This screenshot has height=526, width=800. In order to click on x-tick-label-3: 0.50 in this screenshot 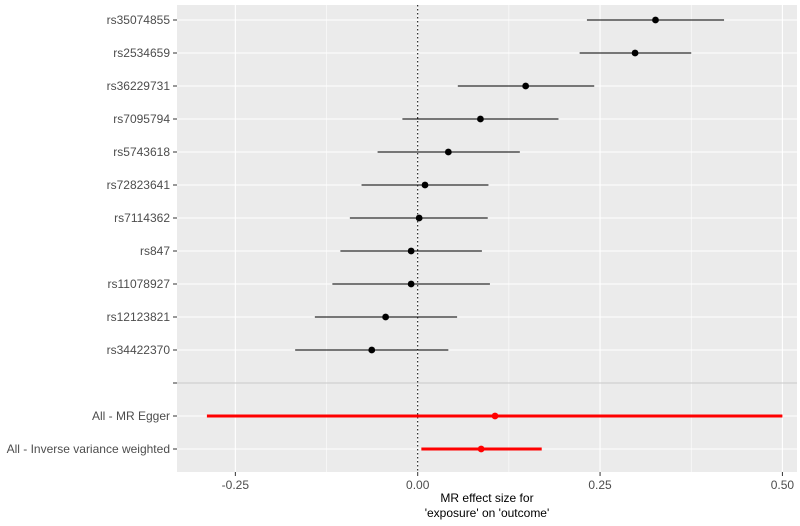, I will do `click(783, 485)`.